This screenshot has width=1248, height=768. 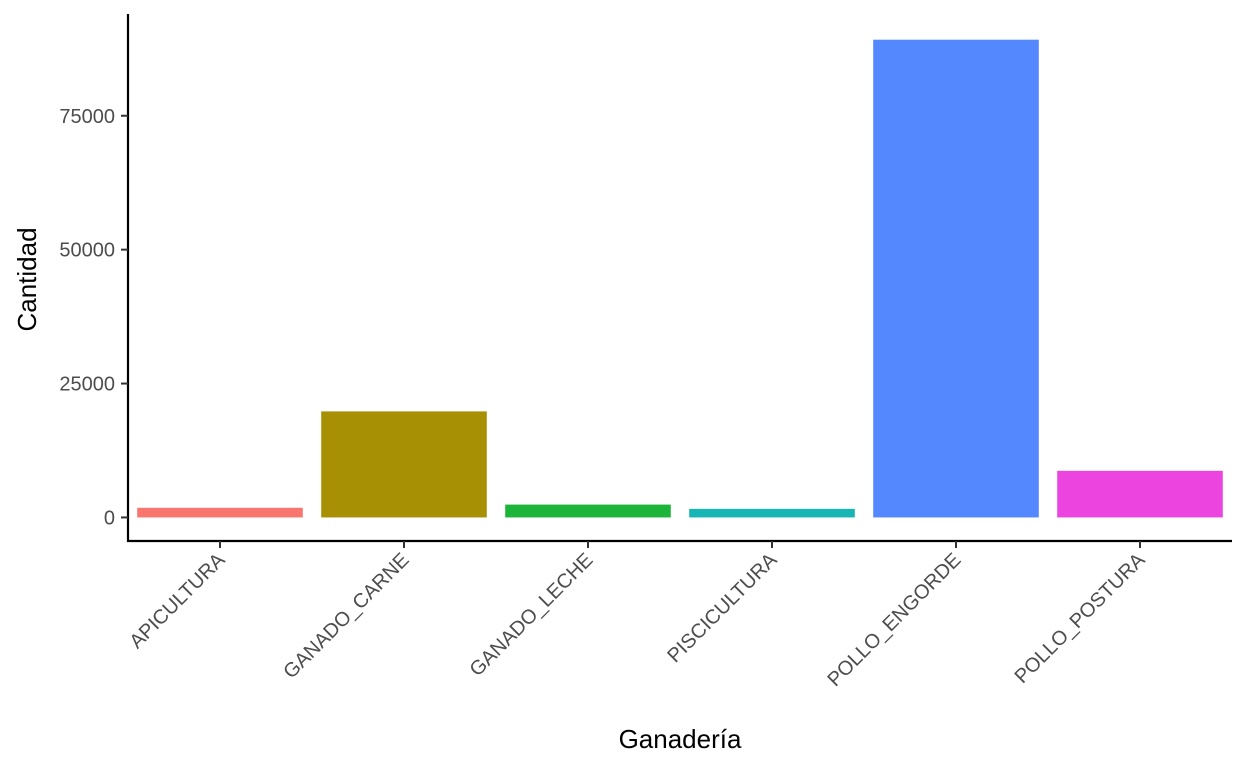 I want to click on x-tick-label: POLLO_ENGORDE, so click(x=894, y=620).